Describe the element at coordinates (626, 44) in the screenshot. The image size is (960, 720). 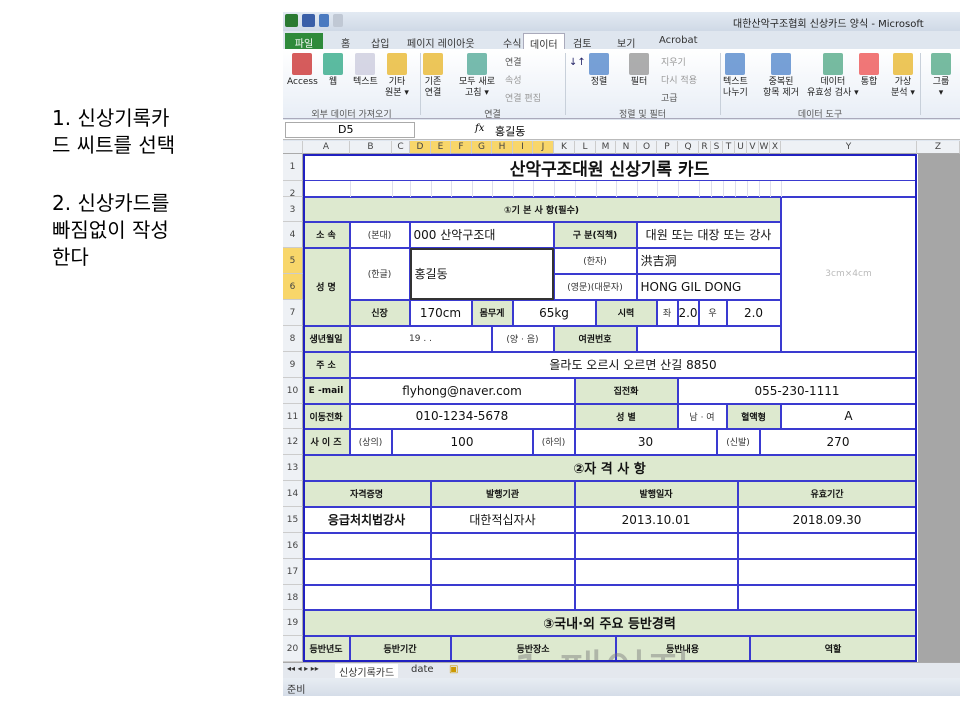
I see `tab-7: 보기` at that location.